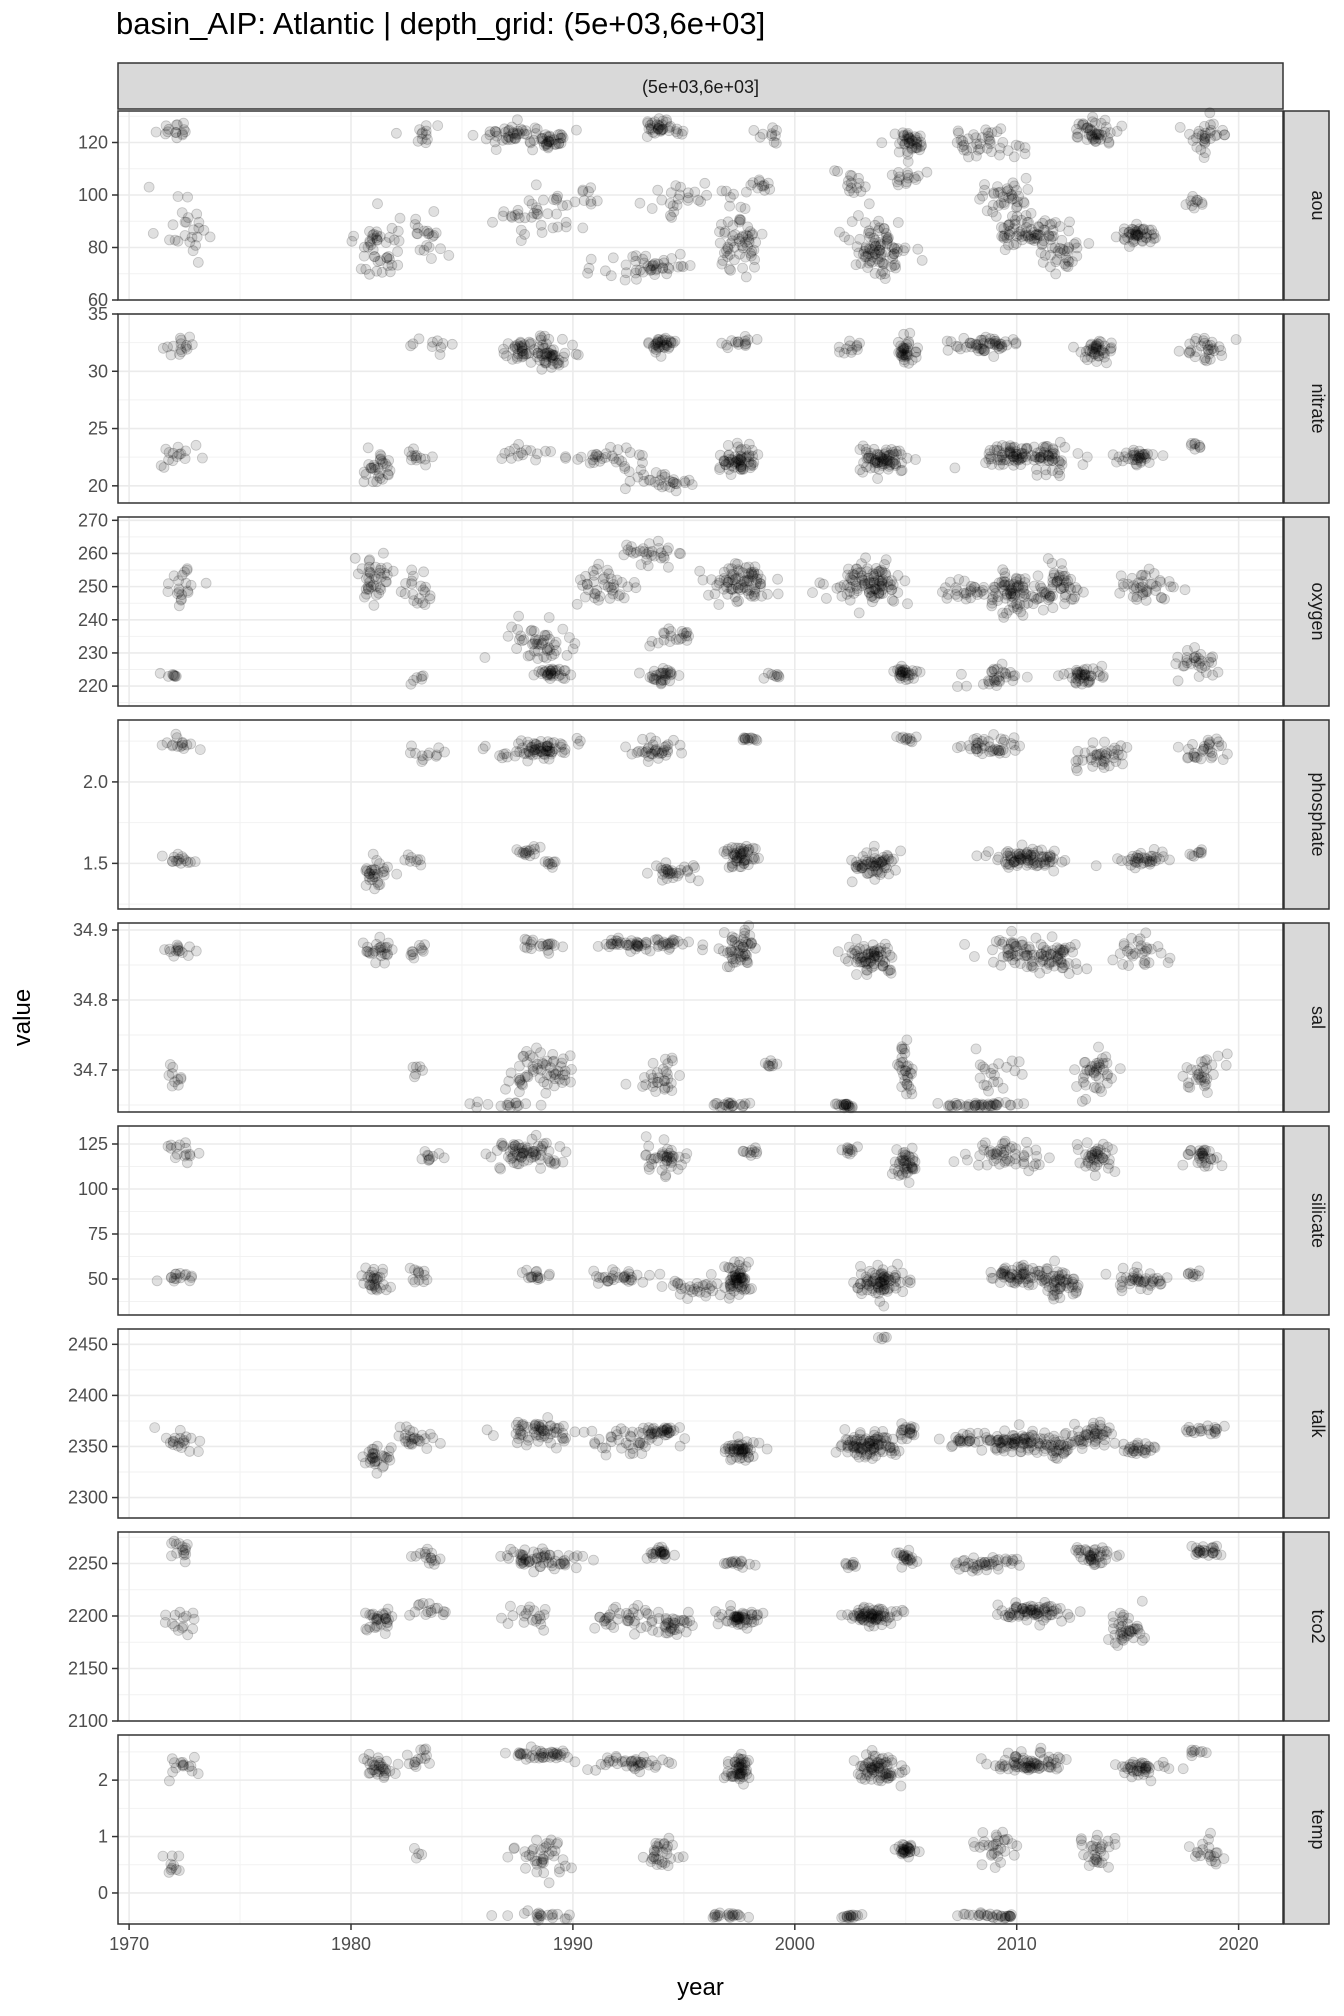 This screenshot has width=1344, height=2016. I want to click on y-tick-label: 125, so click(93, 1144).